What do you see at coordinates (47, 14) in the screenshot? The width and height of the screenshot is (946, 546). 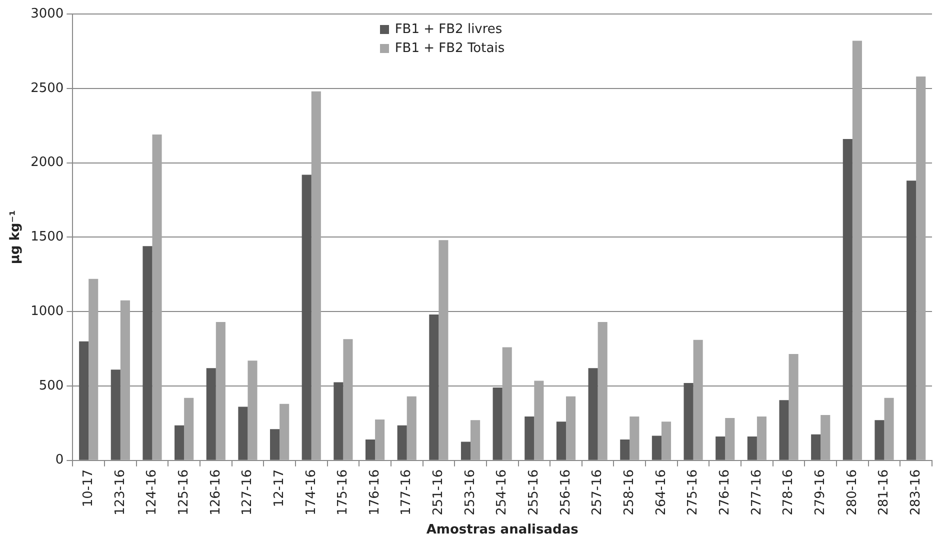 I see `y-tick-label: 3000` at bounding box center [47, 14].